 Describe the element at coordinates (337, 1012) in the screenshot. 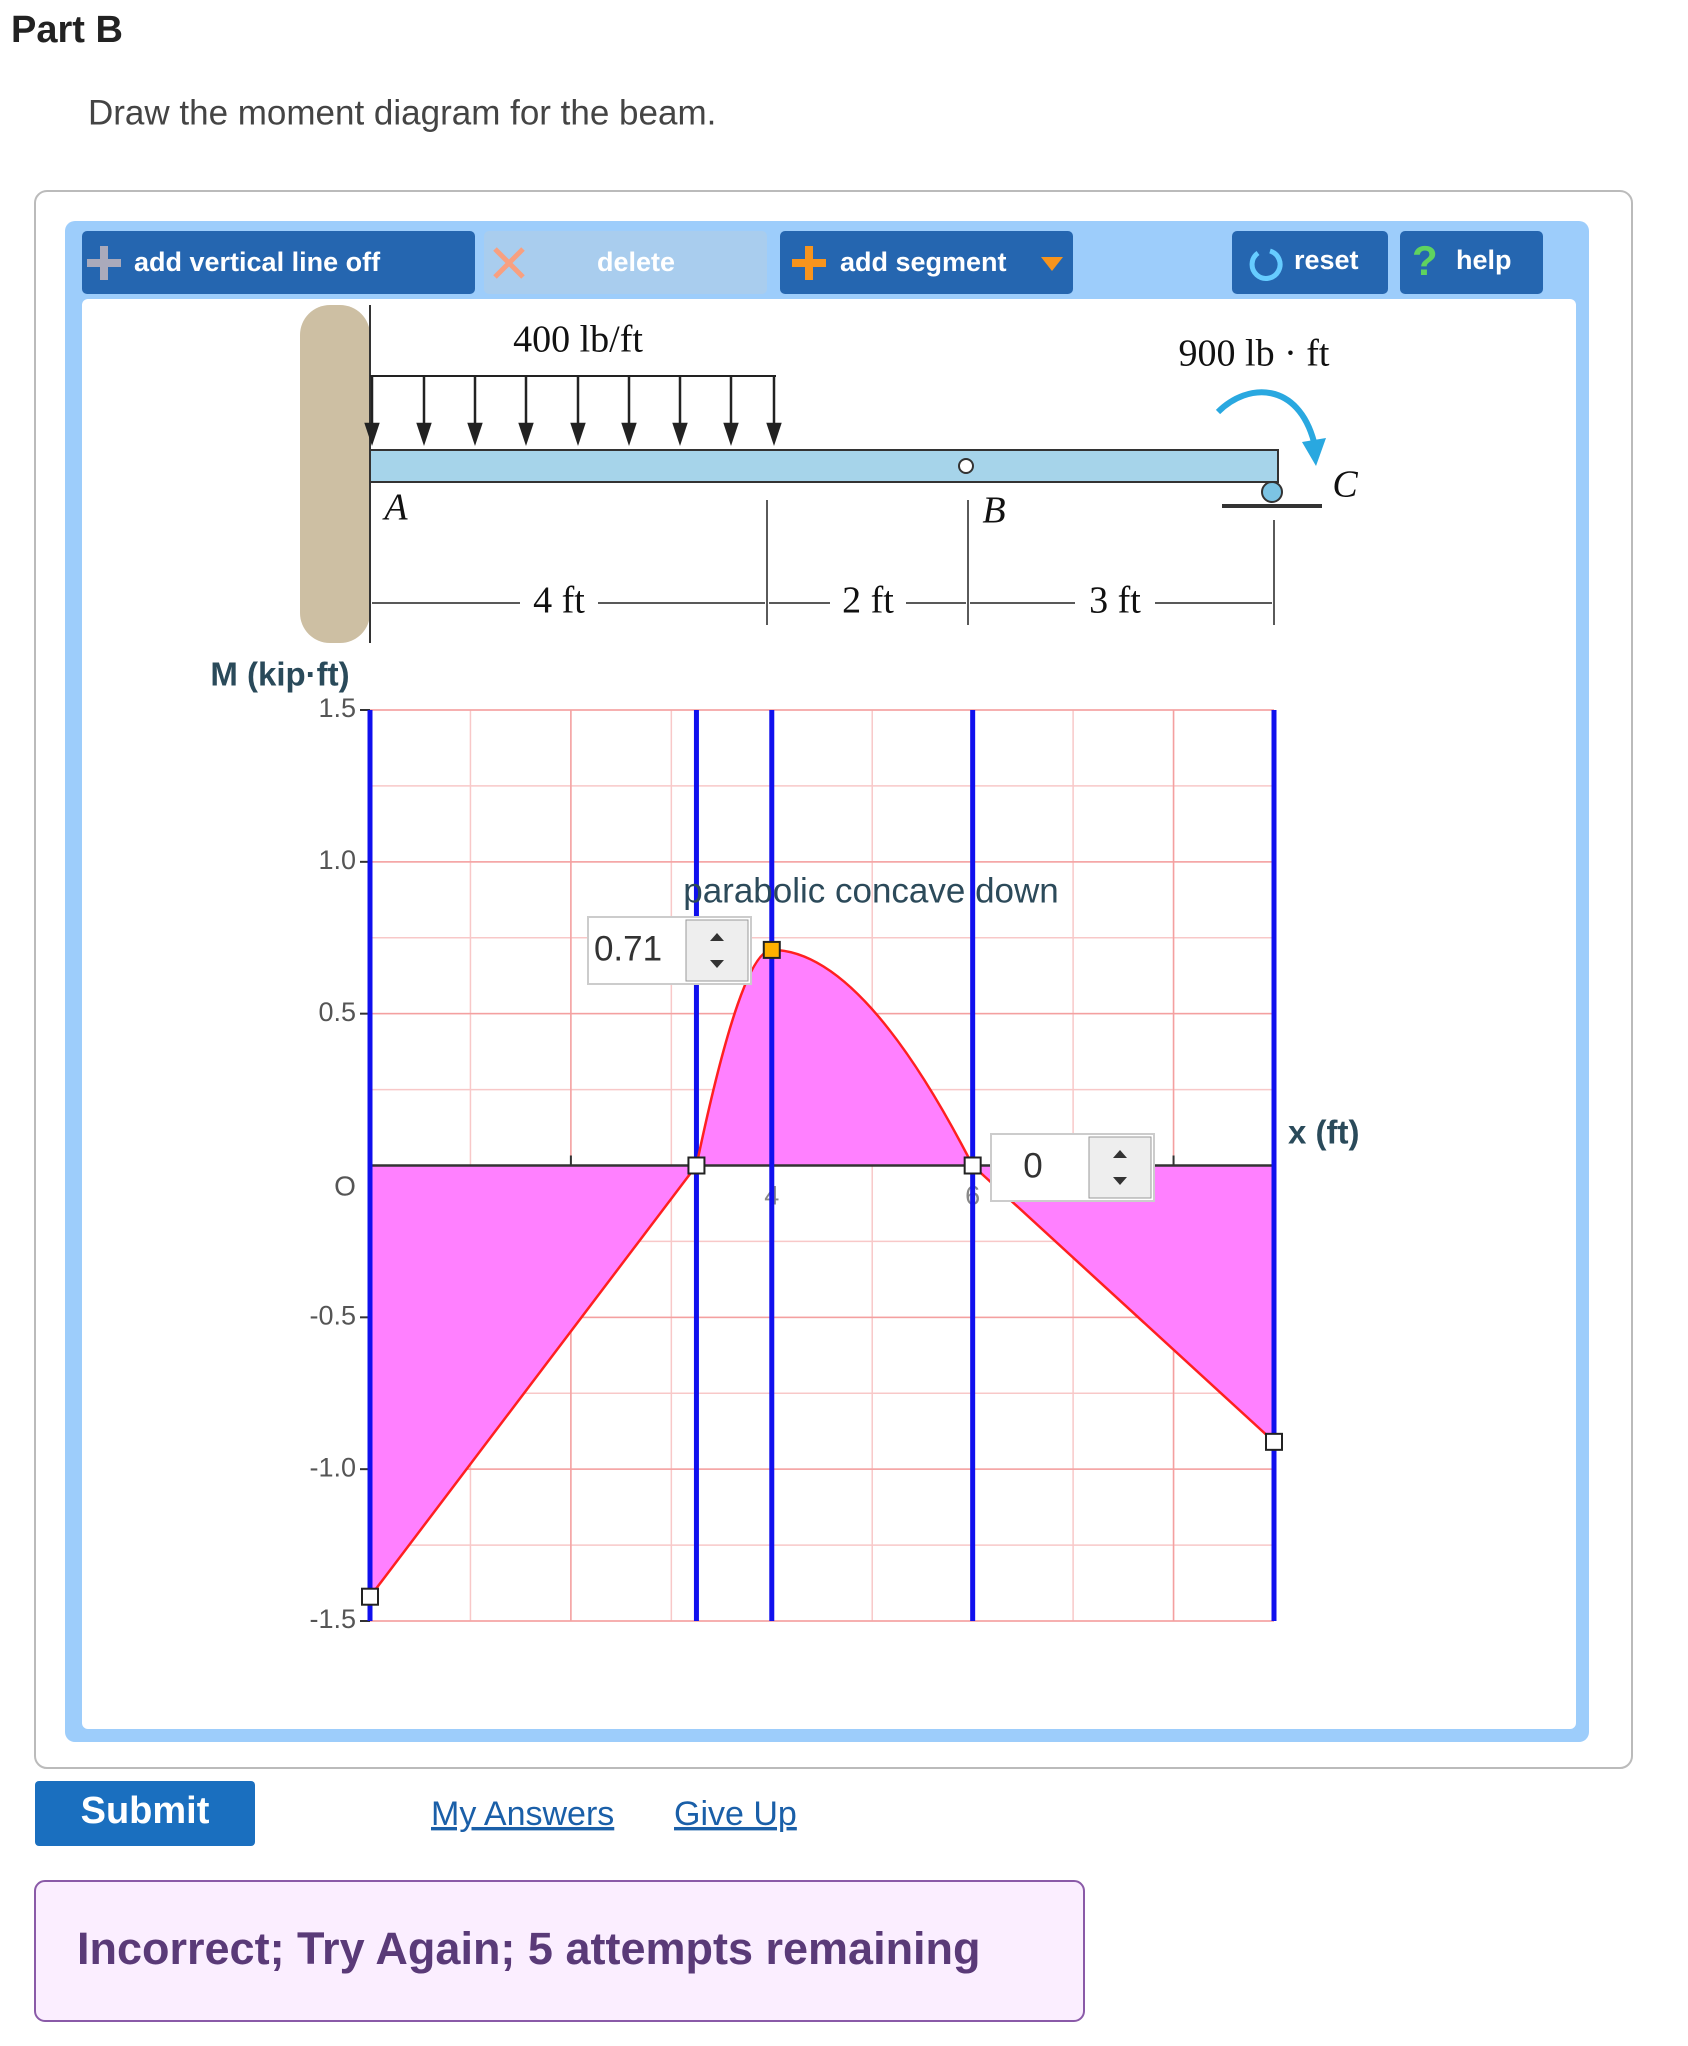

I see `y-tick-label: 0.5` at that location.